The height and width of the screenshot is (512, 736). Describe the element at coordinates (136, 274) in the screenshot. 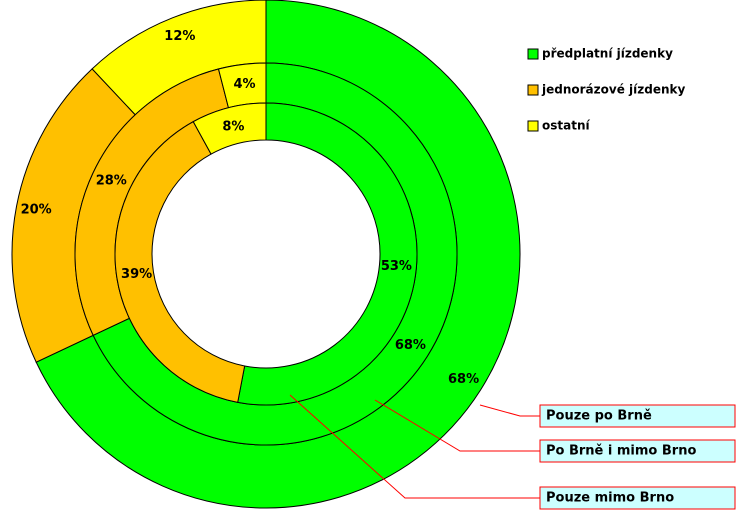

I see `data-label: 39%` at that location.